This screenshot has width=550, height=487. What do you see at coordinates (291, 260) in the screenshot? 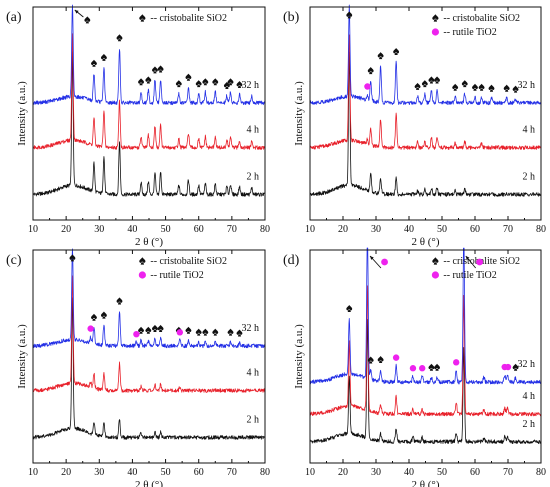
I see `panel-label: (d)` at bounding box center [291, 260].